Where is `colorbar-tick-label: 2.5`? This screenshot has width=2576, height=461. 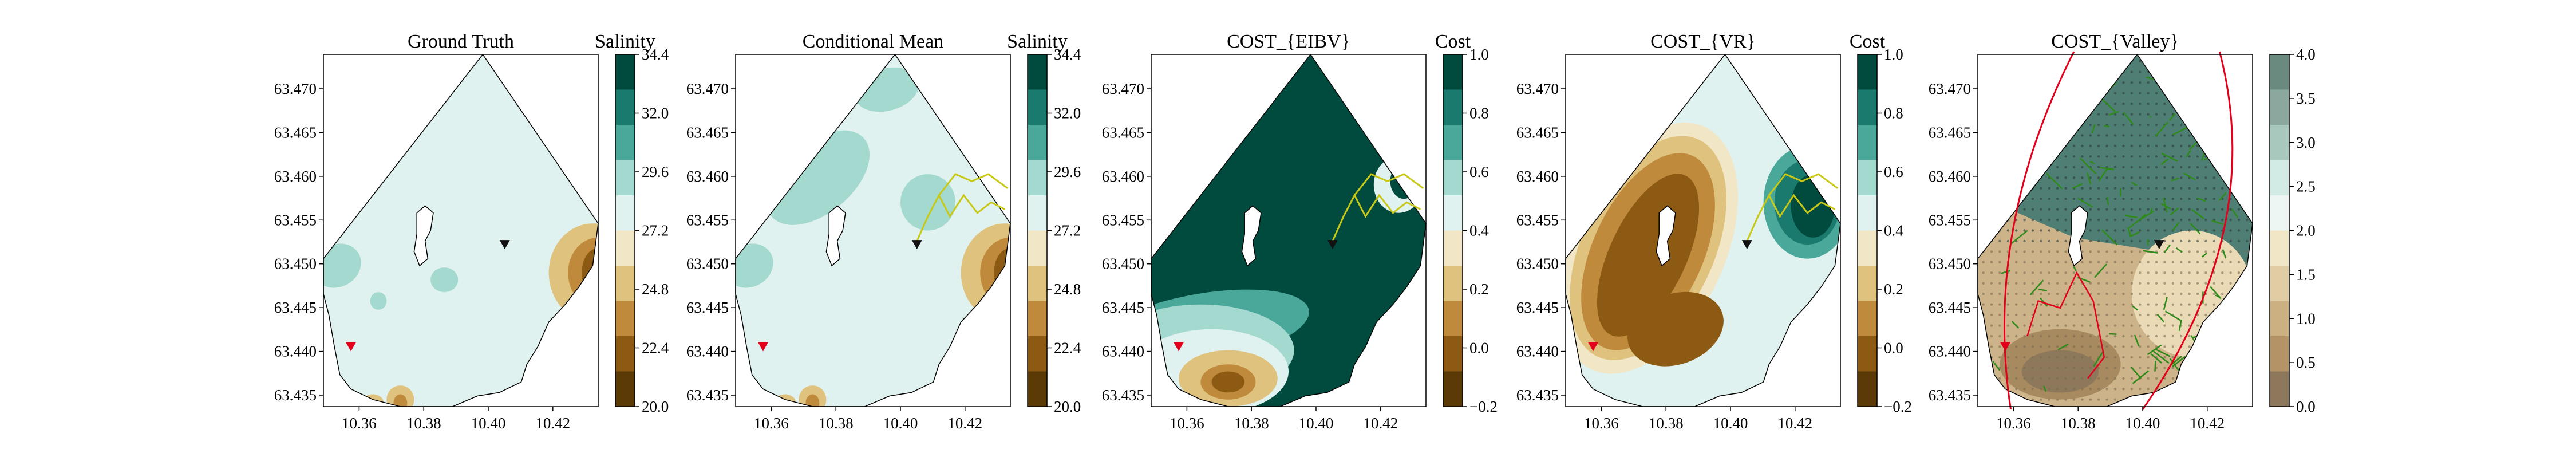
colorbar-tick-label: 2.5 is located at coordinates (2306, 186).